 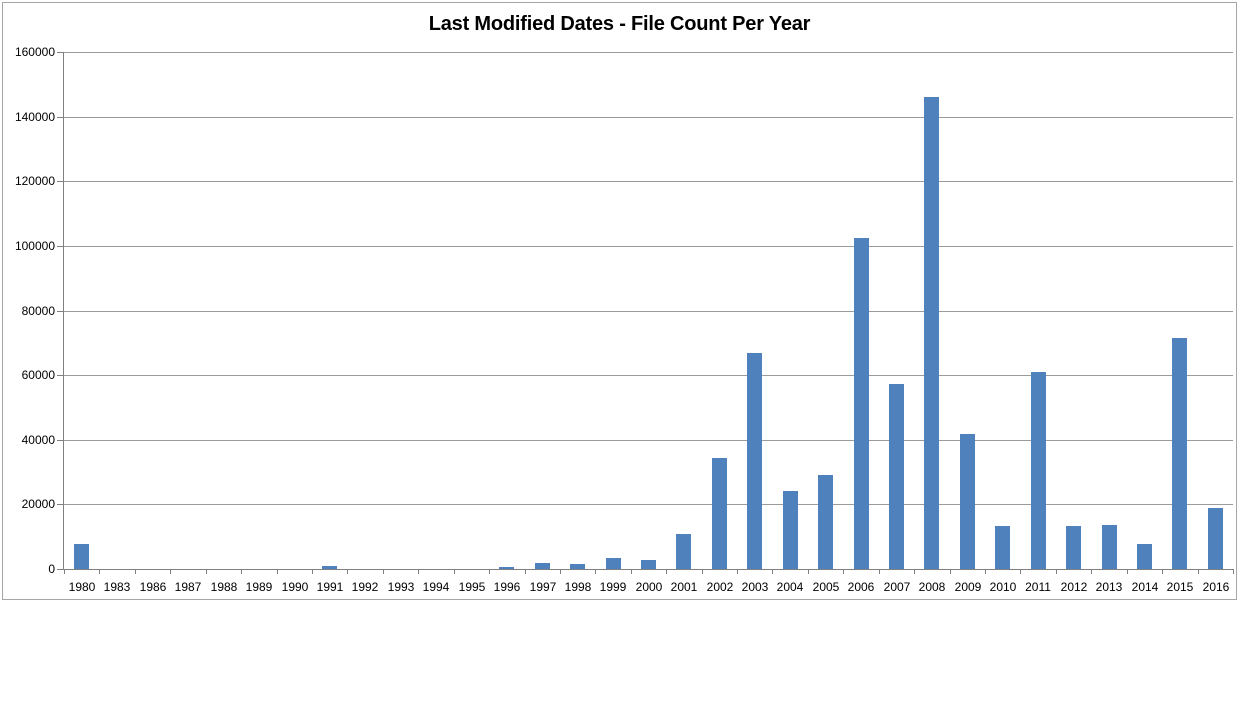 I want to click on bar-2006, so click(x=861, y=403).